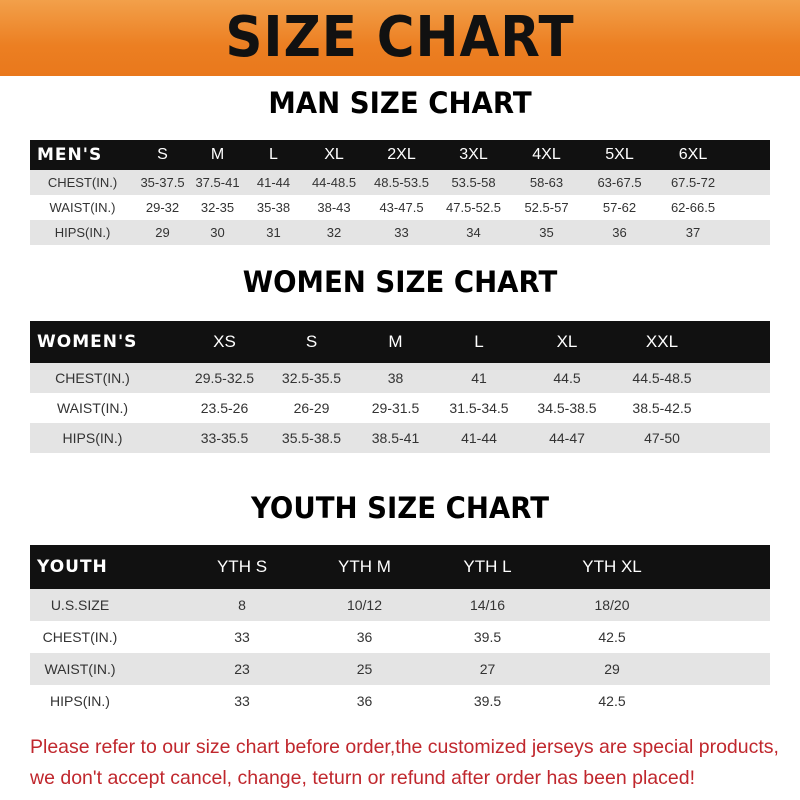 Image resolution: width=800 pixels, height=800 pixels. I want to click on measurement-cell: 47.5-52.5, so click(473, 207).